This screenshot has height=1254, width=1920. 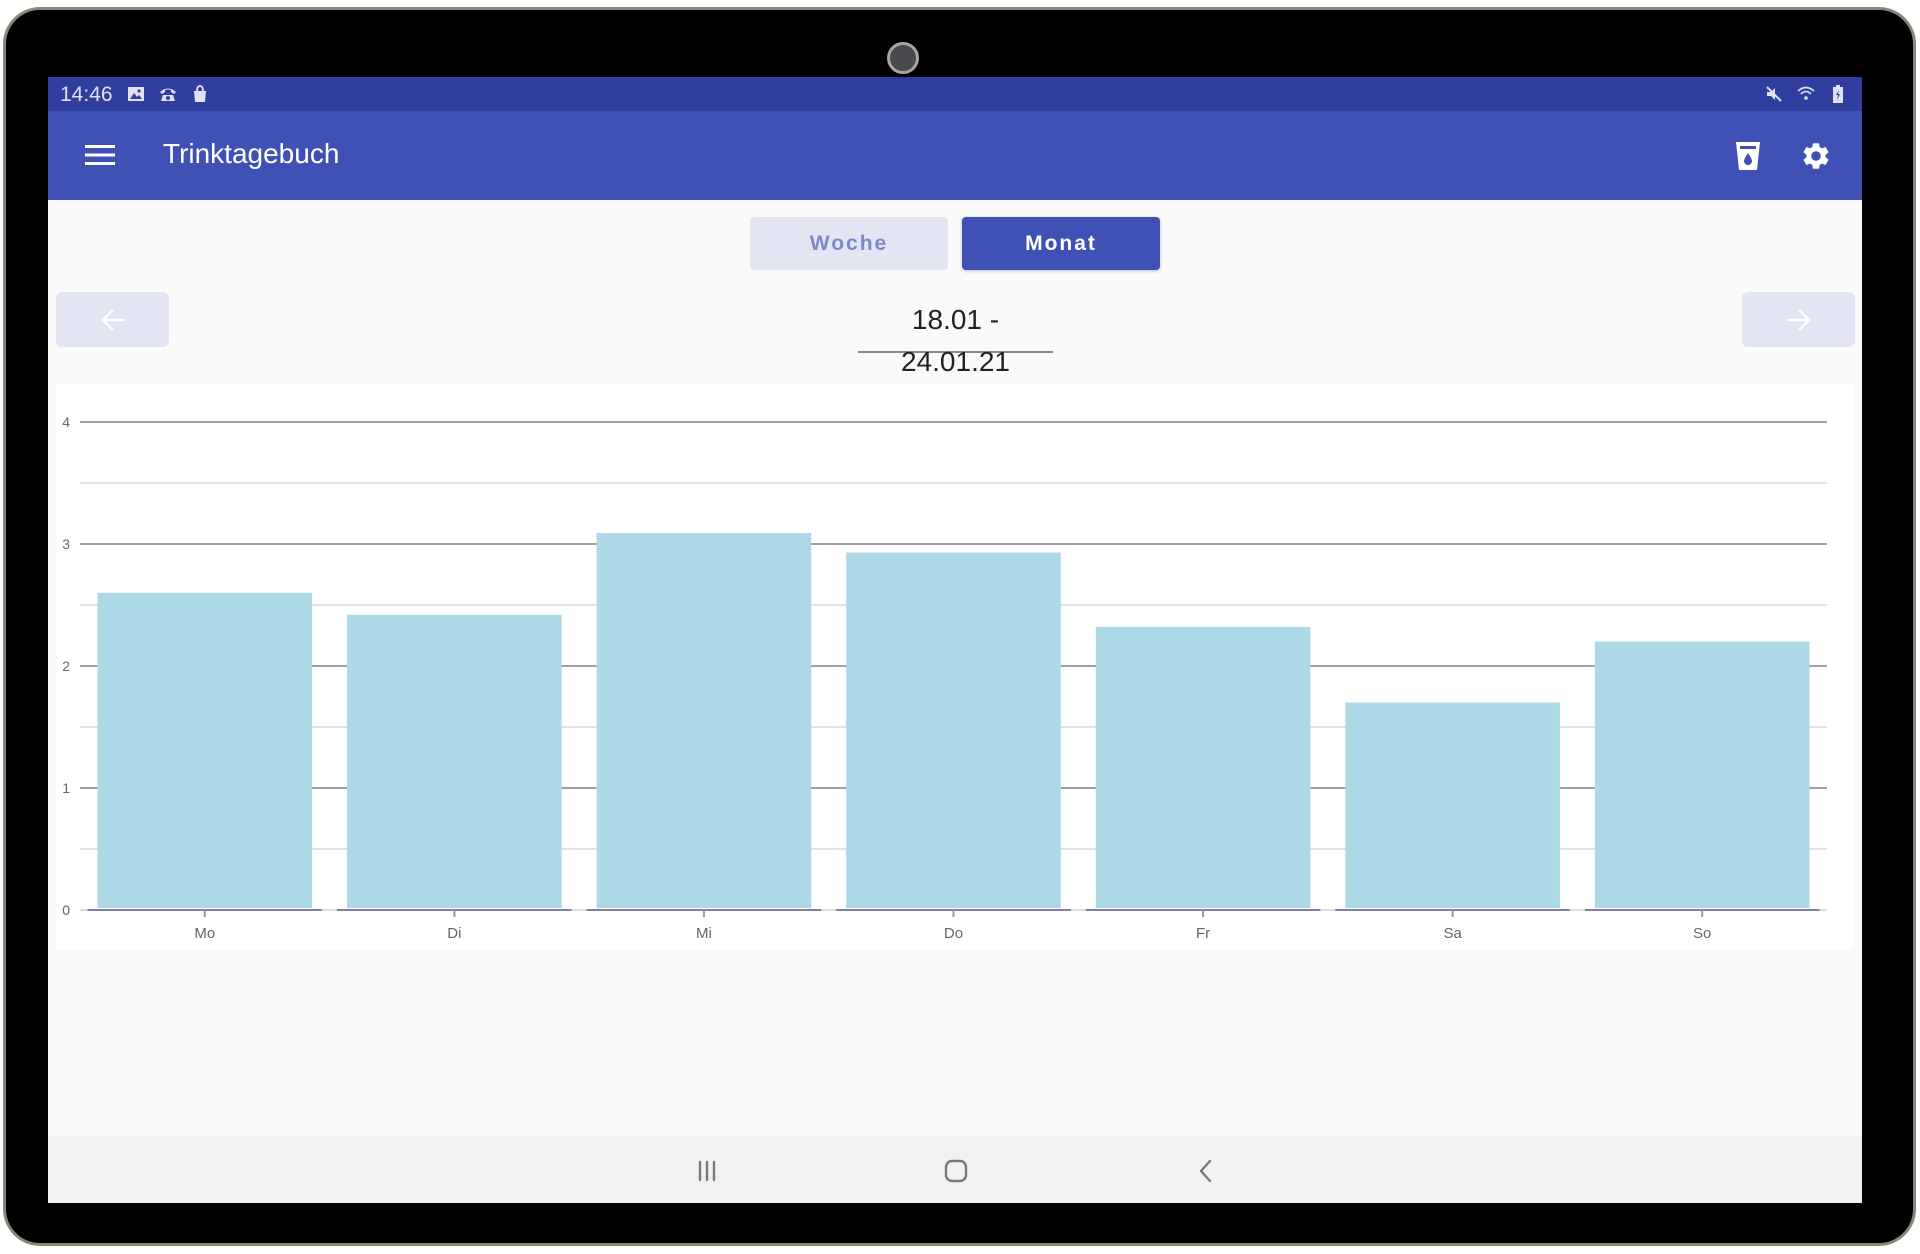 What do you see at coordinates (849, 243) in the screenshot?
I see `tab-week: Woche` at bounding box center [849, 243].